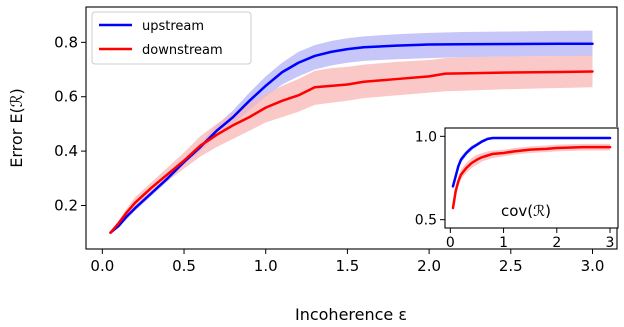 This screenshot has height=327, width=624. I want to click on inset-y-axis-ticks: 0.5 1.0, so click(430, 179).